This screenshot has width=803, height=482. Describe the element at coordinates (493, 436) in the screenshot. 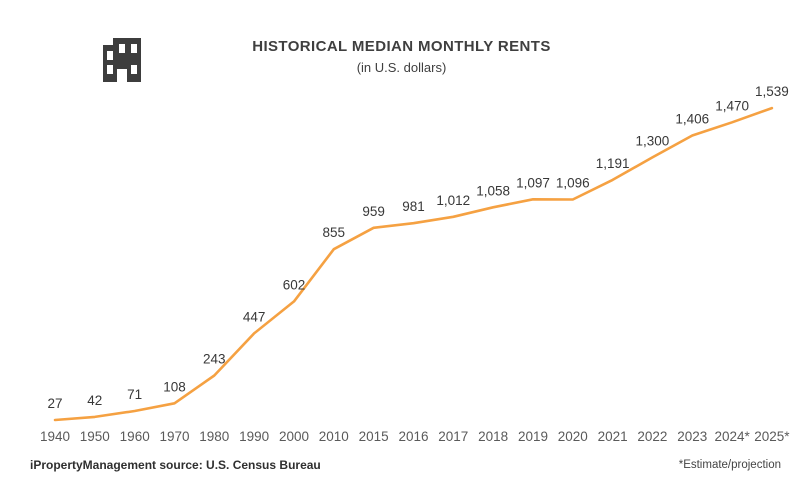

I see `x-axis-tick-label: 2018` at that location.